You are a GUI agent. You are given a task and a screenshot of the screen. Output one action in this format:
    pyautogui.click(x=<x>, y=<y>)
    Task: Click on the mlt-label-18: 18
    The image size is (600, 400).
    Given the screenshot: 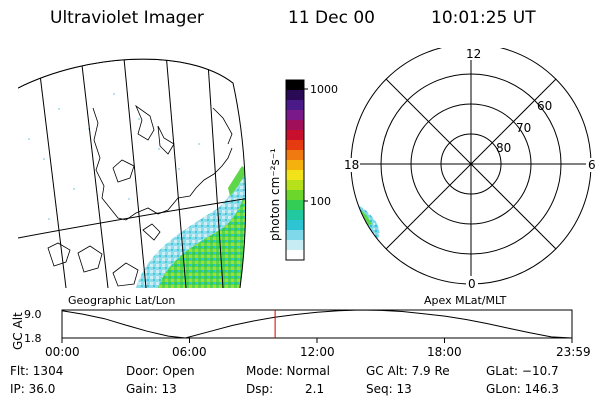 What is the action you would take?
    pyautogui.click(x=351, y=165)
    